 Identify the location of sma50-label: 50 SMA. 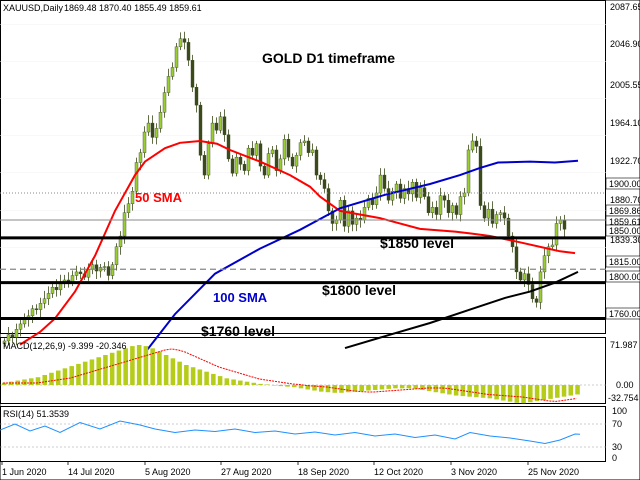
(159, 197).